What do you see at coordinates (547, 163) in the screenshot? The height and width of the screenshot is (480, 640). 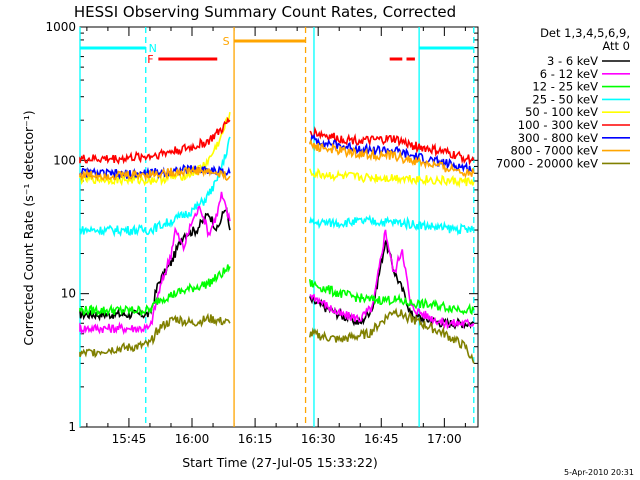 I see `legend-entry: 7000 - 20000 keV` at bounding box center [547, 163].